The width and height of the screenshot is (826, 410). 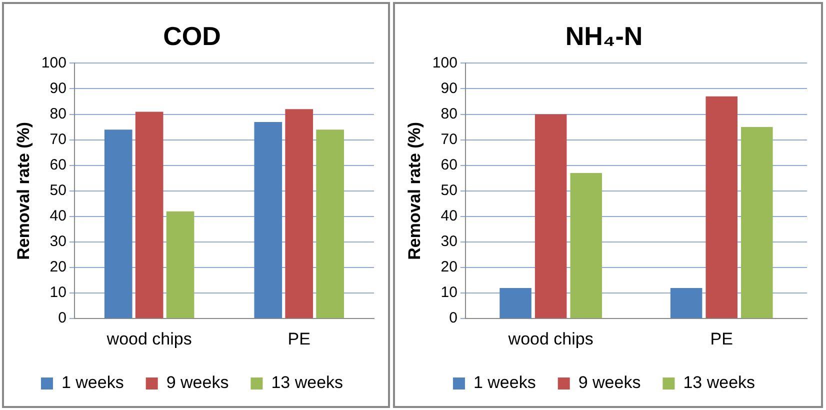 I want to click on chart-title: NH₄-N, so click(x=604, y=35).